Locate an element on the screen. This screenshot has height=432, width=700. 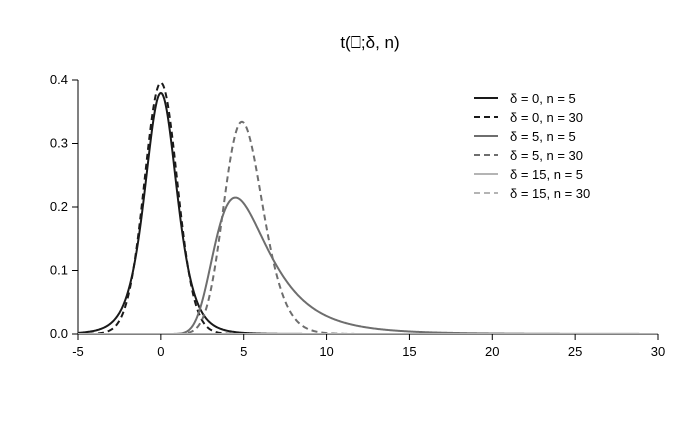
x-tick-label: 30 is located at coordinates (658, 351).